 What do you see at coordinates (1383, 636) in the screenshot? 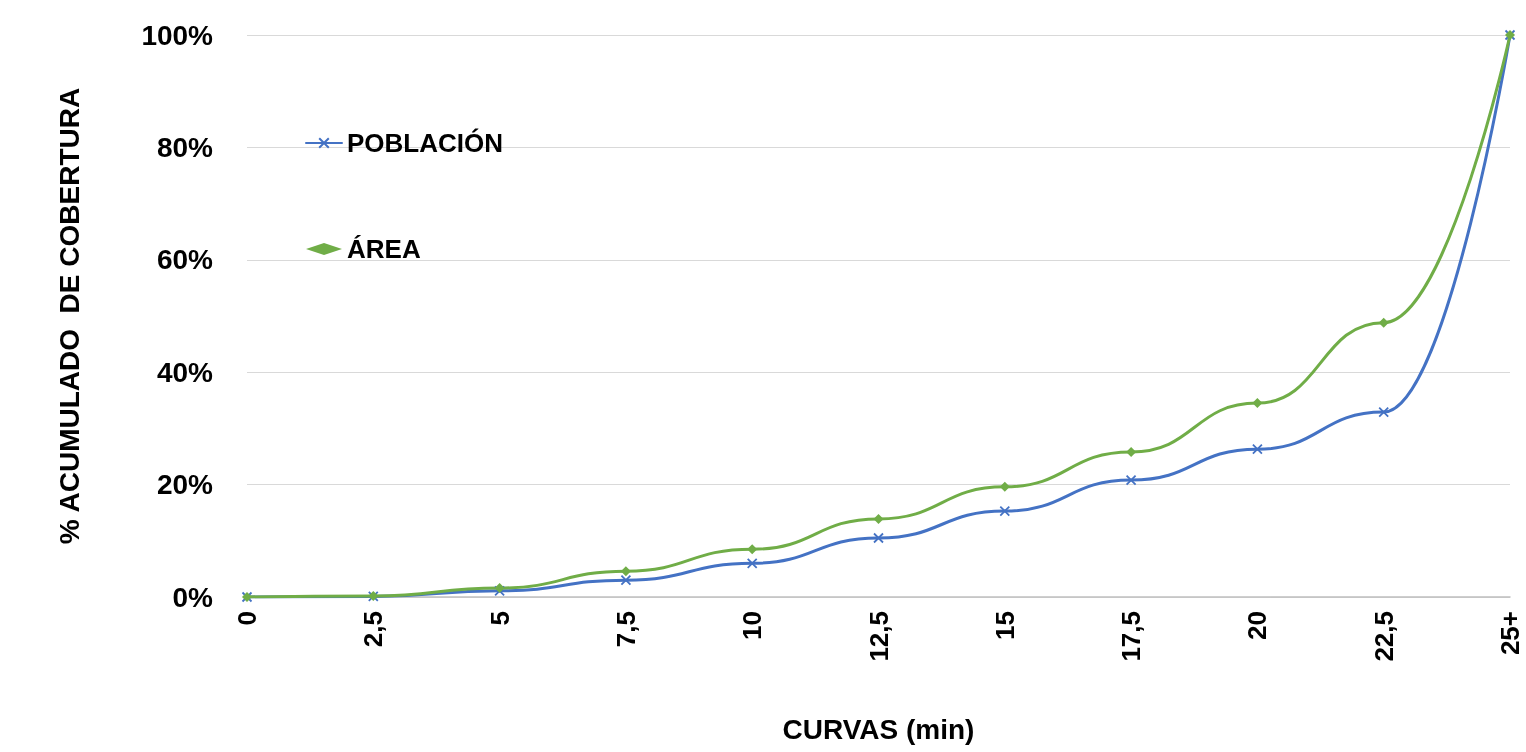
I see `x-tick-label: 22,5` at bounding box center [1383, 636].